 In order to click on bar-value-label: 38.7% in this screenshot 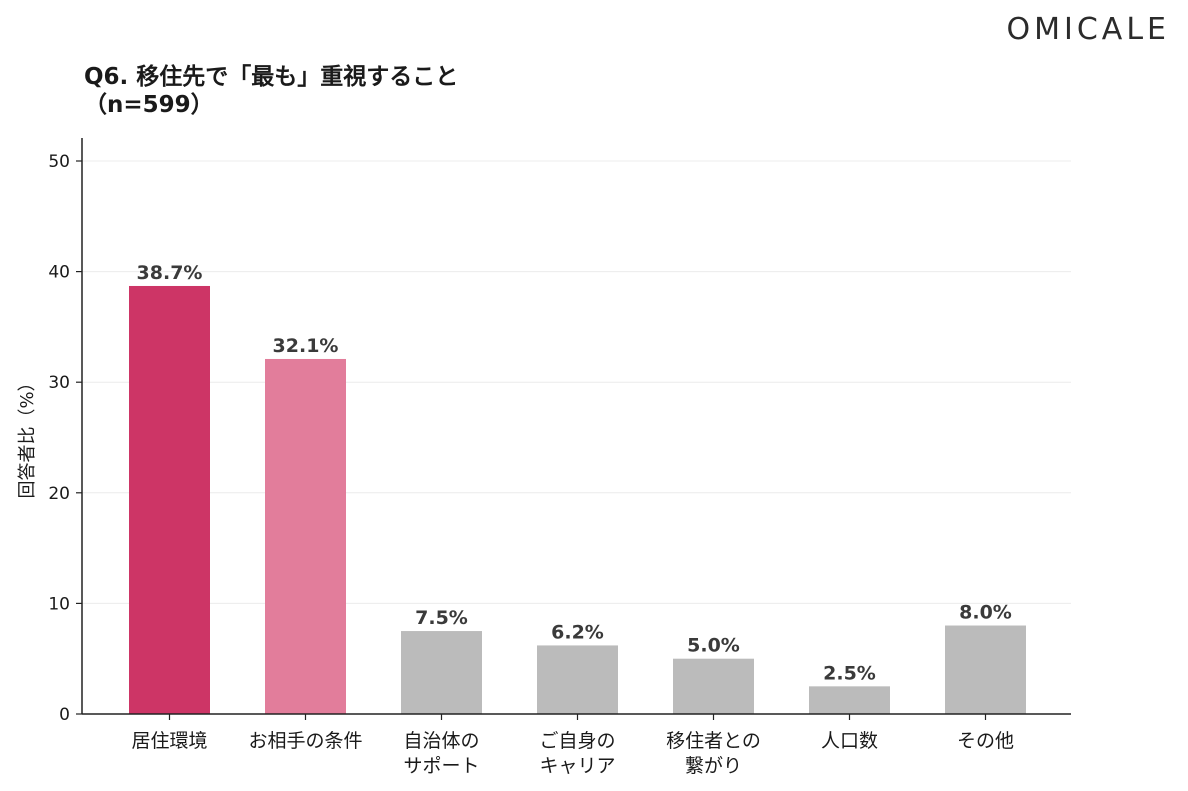, I will do `click(170, 273)`.